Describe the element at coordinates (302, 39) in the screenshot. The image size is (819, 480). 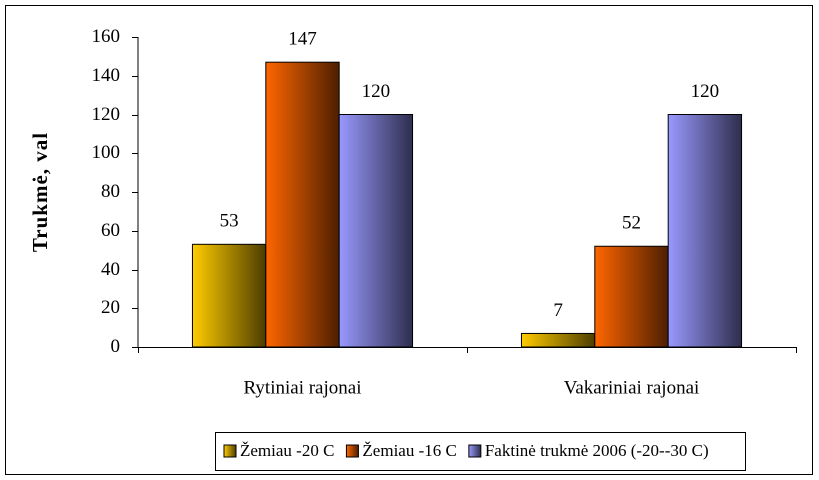
I see `value-label: 147` at that location.